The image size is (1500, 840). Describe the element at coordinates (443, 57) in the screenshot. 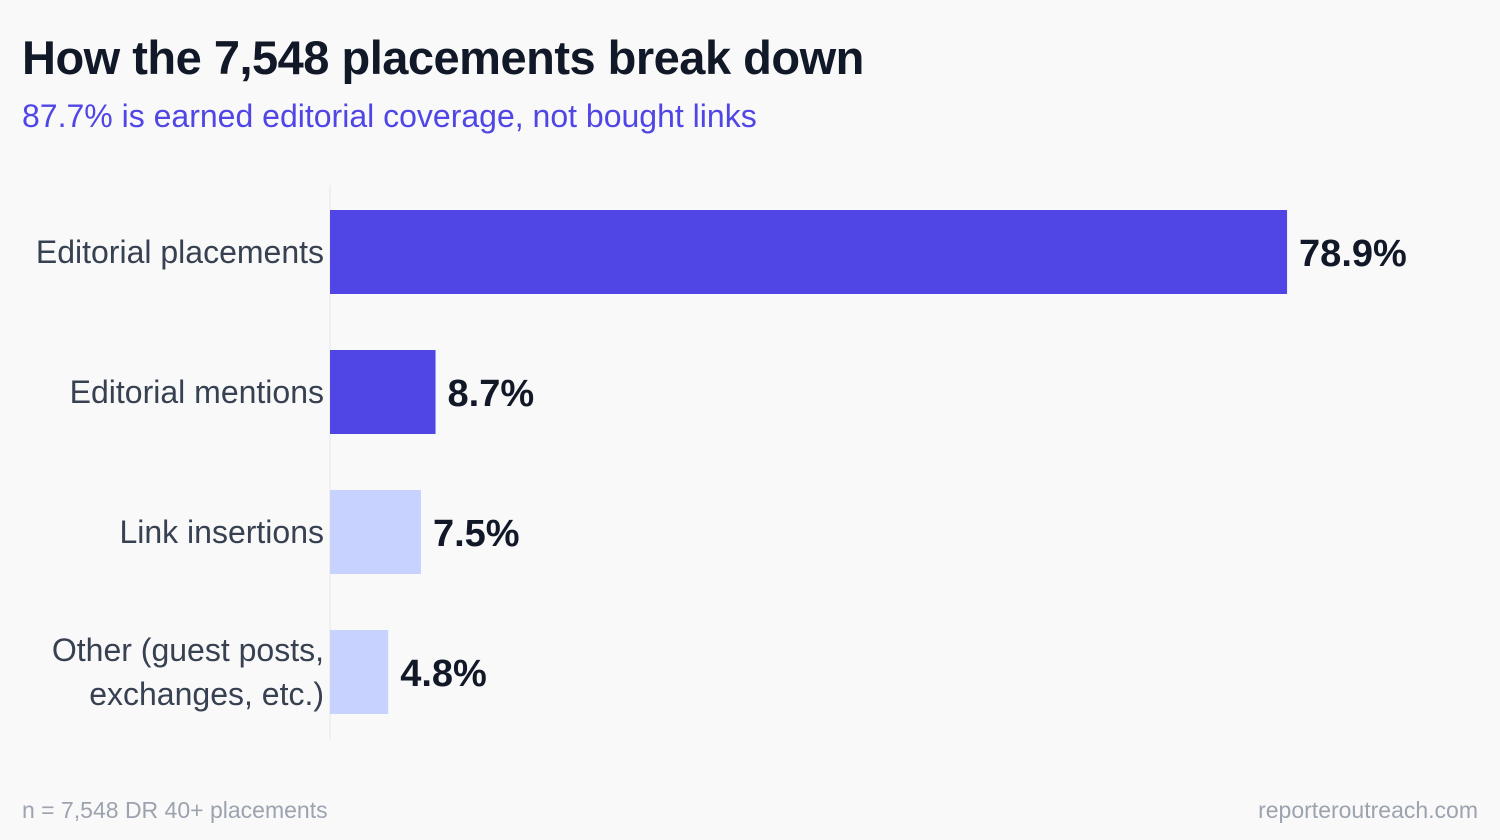

I see `chart-title: How the 7,548 placements break down` at that location.